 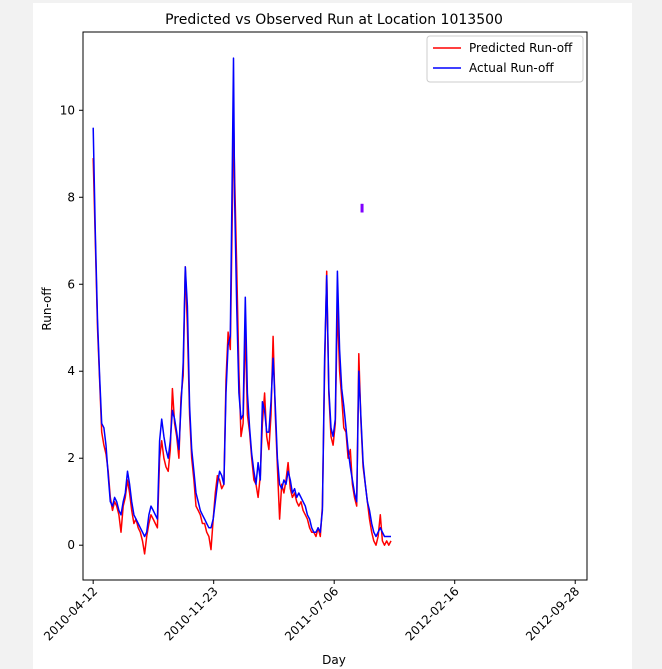 I want to click on legend: Predicted Run-off Actual Run-off, so click(x=505, y=59).